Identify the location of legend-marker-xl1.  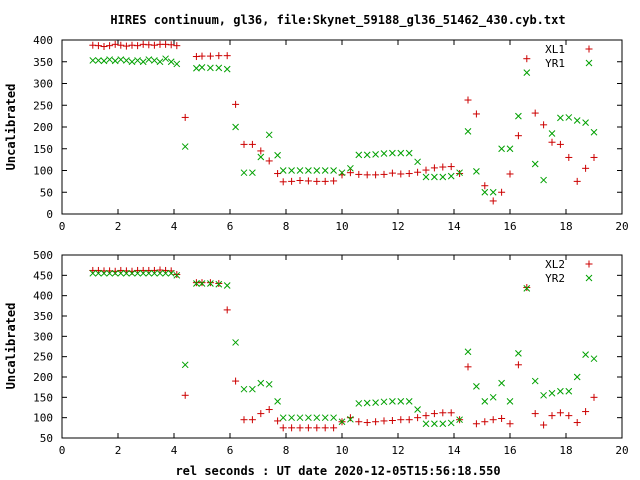
(589, 49).